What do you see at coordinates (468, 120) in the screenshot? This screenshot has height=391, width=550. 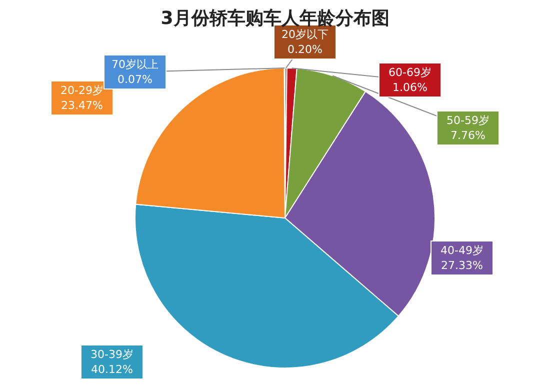 I see `slice-label: 50-59岁` at bounding box center [468, 120].